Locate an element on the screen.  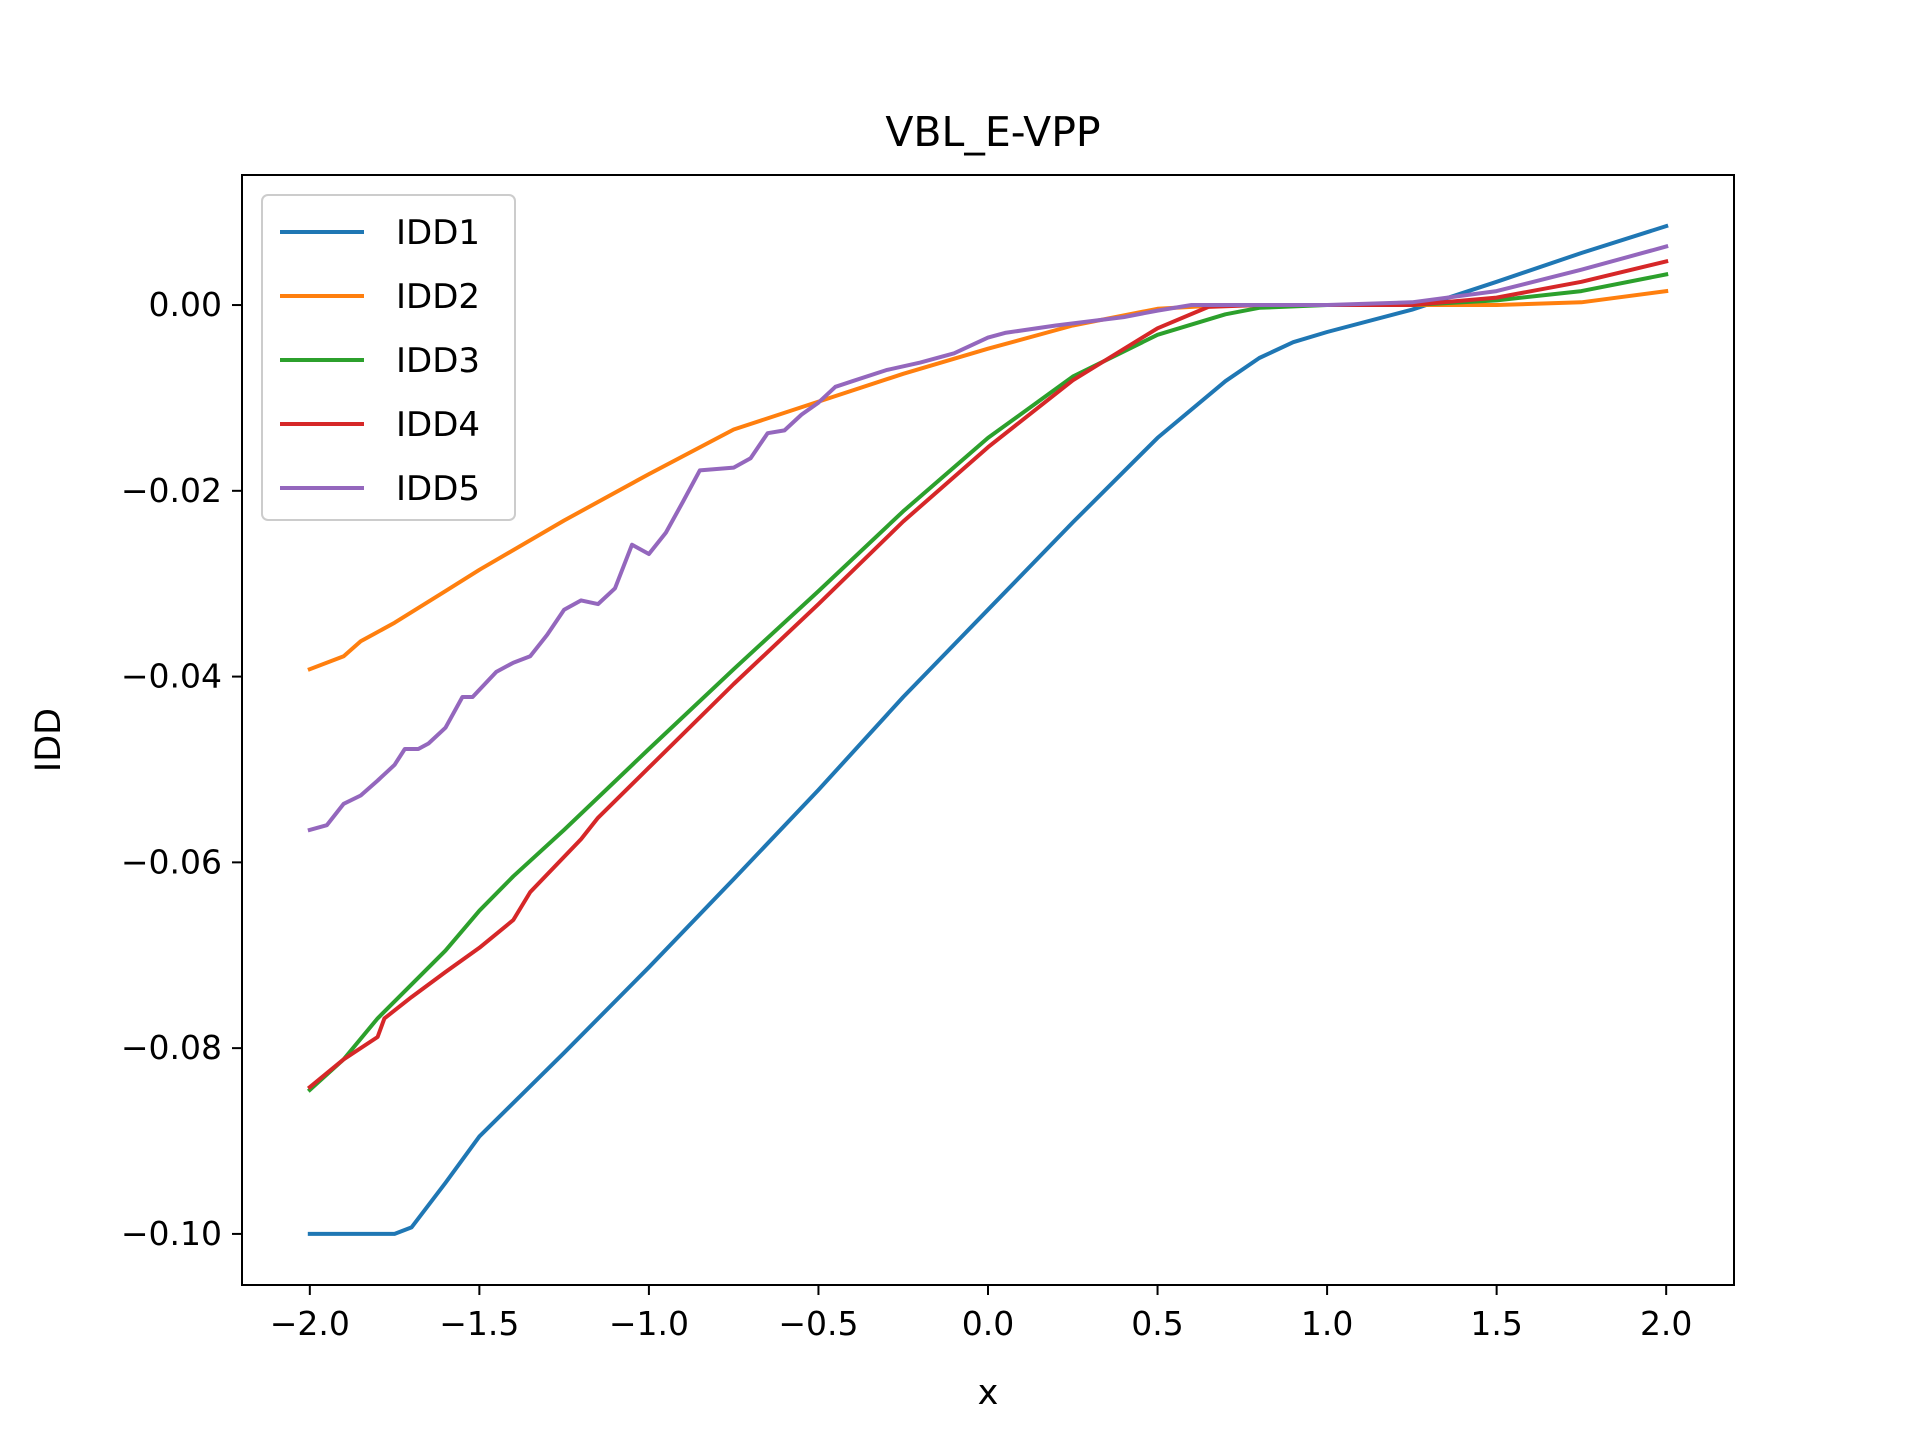
legend-label-idd1: IDD1 is located at coordinates (438, 233).